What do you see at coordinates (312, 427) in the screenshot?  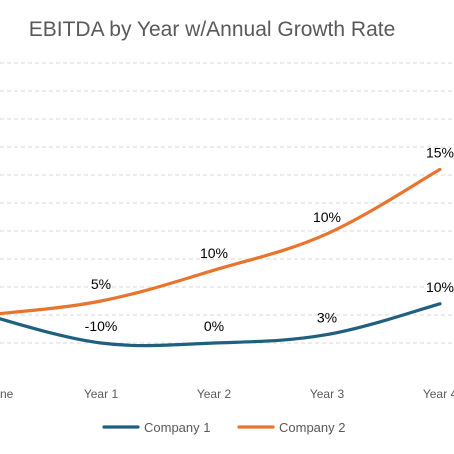 I see `legend-label-2: Company 2` at bounding box center [312, 427].